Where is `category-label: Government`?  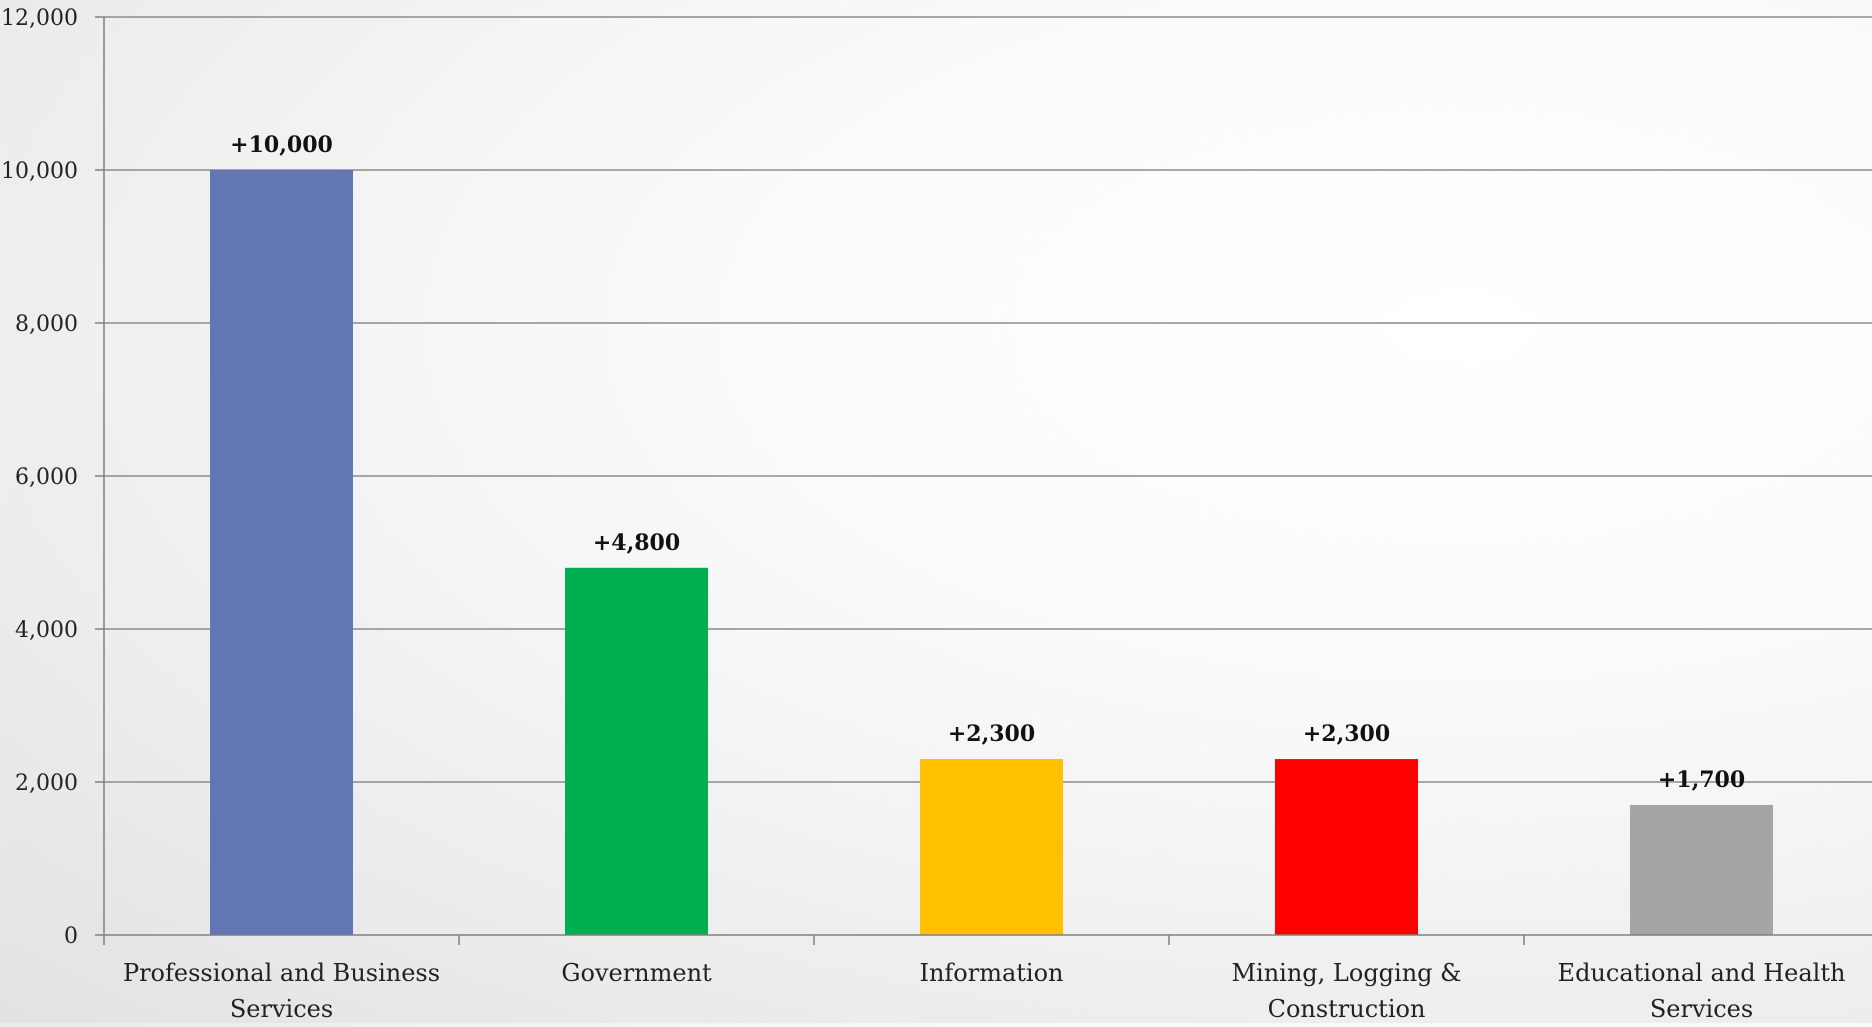
category-label: Government is located at coordinates (636, 973).